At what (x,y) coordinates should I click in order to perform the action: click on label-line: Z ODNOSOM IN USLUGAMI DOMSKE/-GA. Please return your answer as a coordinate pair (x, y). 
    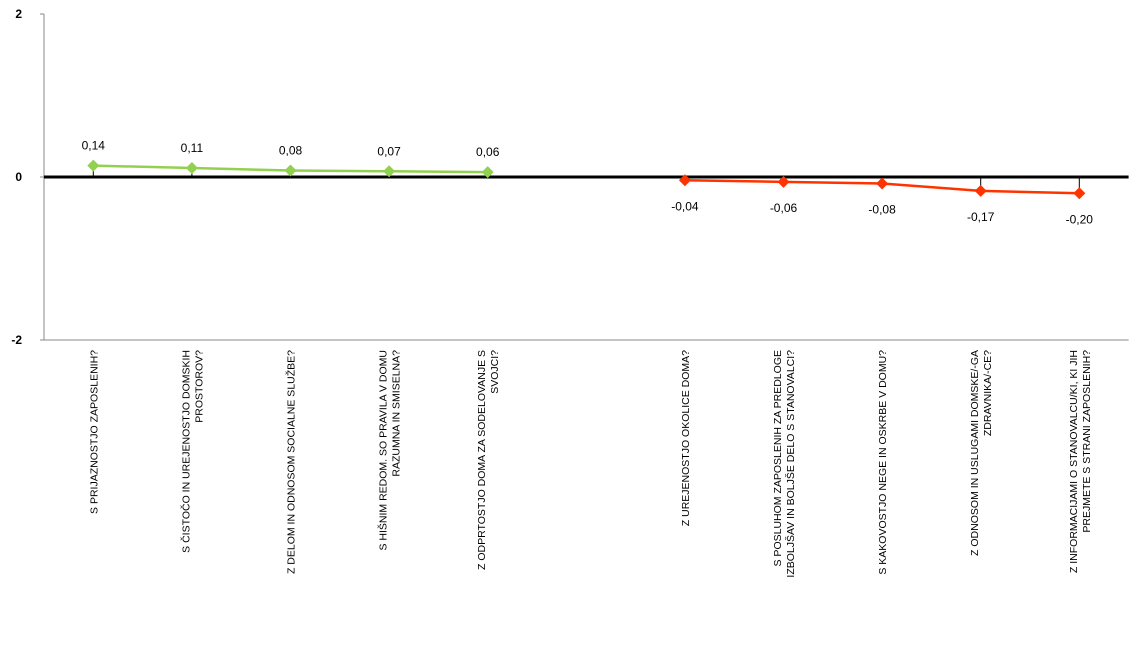
    Looking at the image, I should click on (975, 453).